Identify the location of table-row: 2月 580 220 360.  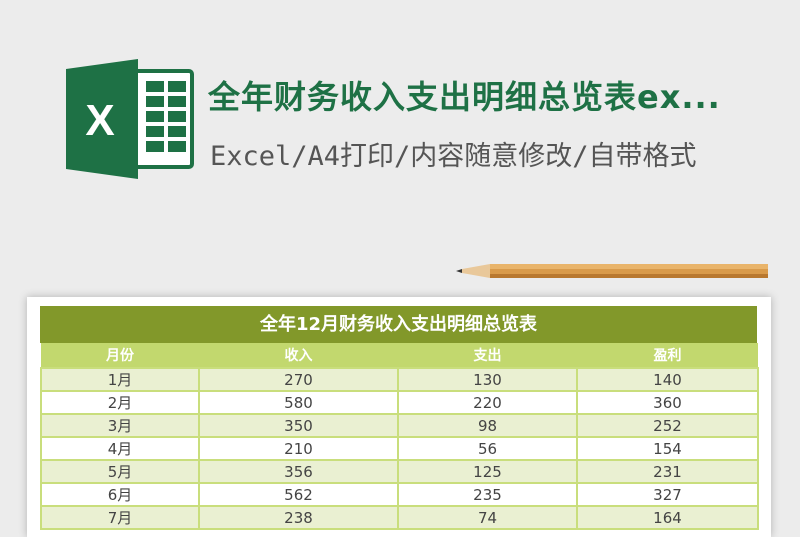
(399, 402).